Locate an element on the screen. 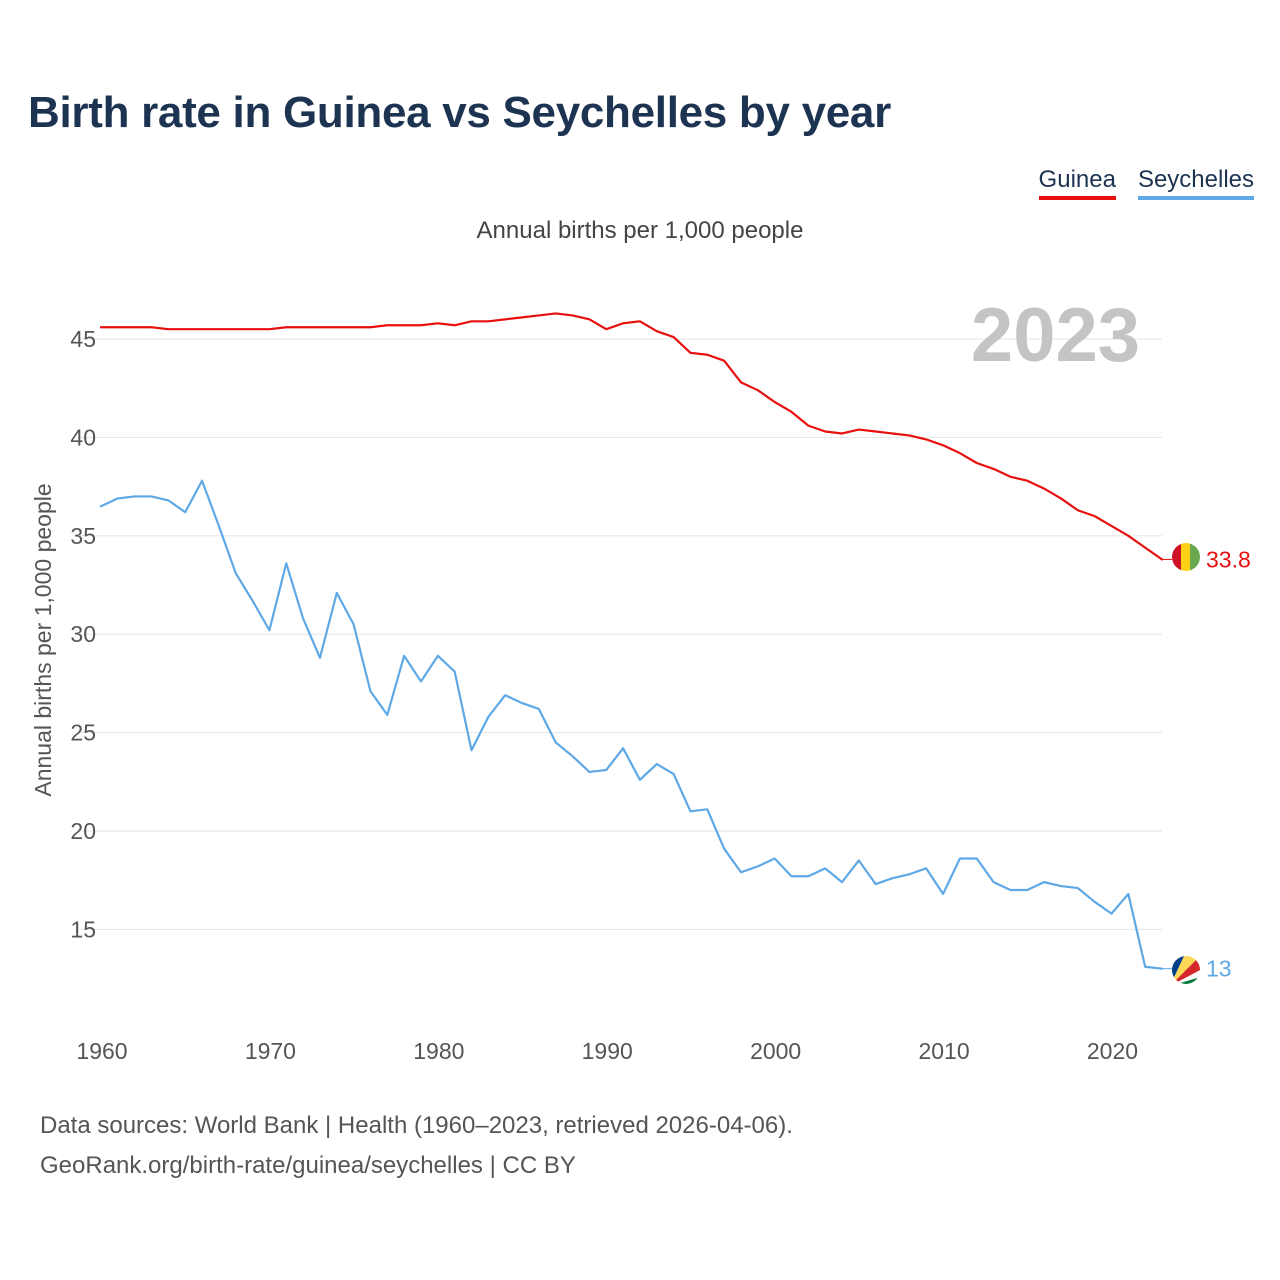  end-label-guinea: 33.8 is located at coordinates (1228, 559).